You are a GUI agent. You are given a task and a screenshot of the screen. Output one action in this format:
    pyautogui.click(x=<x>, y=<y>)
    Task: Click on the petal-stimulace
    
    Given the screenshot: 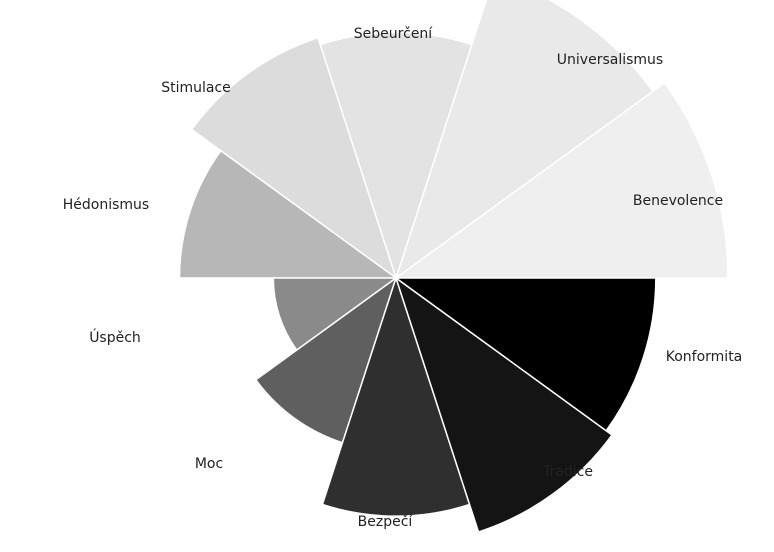 What is the action you would take?
    pyautogui.click(x=294, y=158)
    